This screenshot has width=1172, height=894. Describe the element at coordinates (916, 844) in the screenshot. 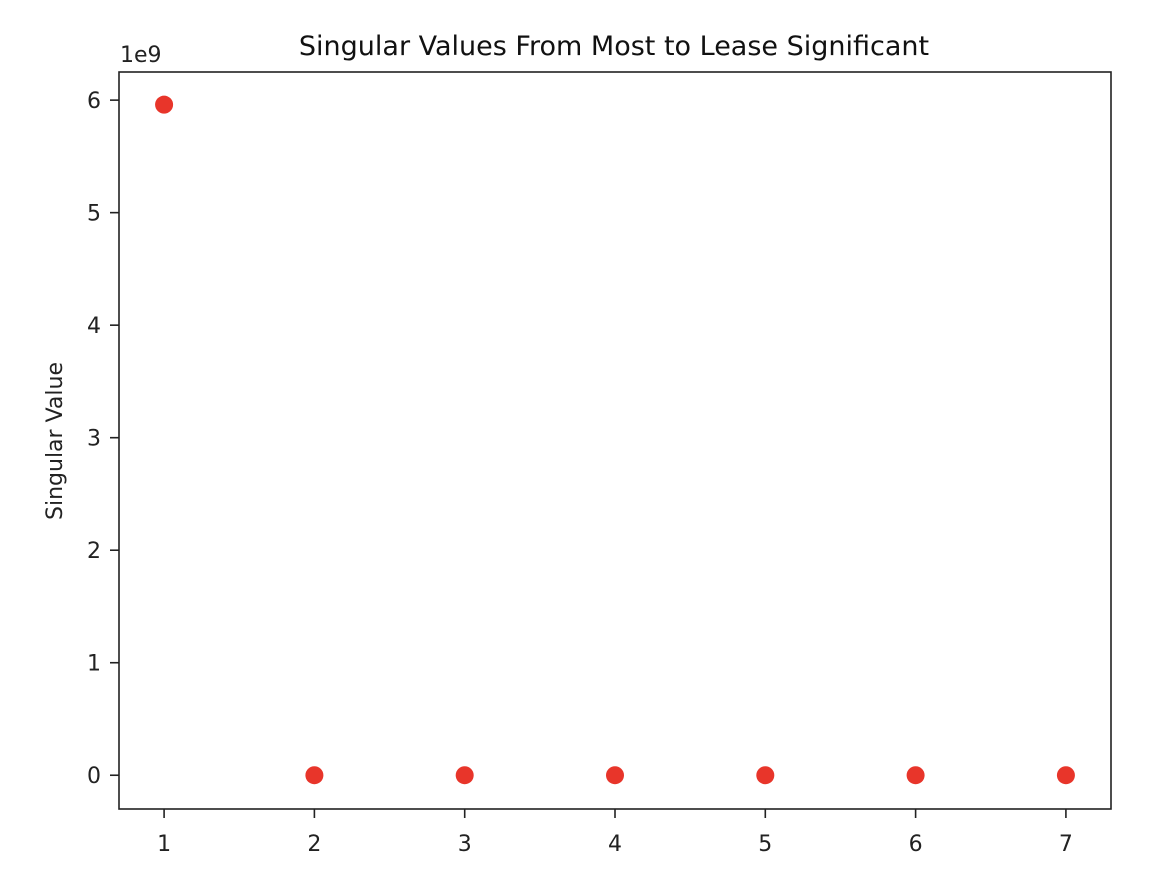

I see `x-tick-label: 6` at that location.